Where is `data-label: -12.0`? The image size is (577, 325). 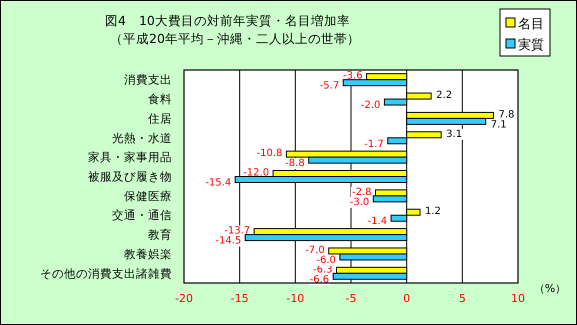 data-label: -12.0 is located at coordinates (256, 173).